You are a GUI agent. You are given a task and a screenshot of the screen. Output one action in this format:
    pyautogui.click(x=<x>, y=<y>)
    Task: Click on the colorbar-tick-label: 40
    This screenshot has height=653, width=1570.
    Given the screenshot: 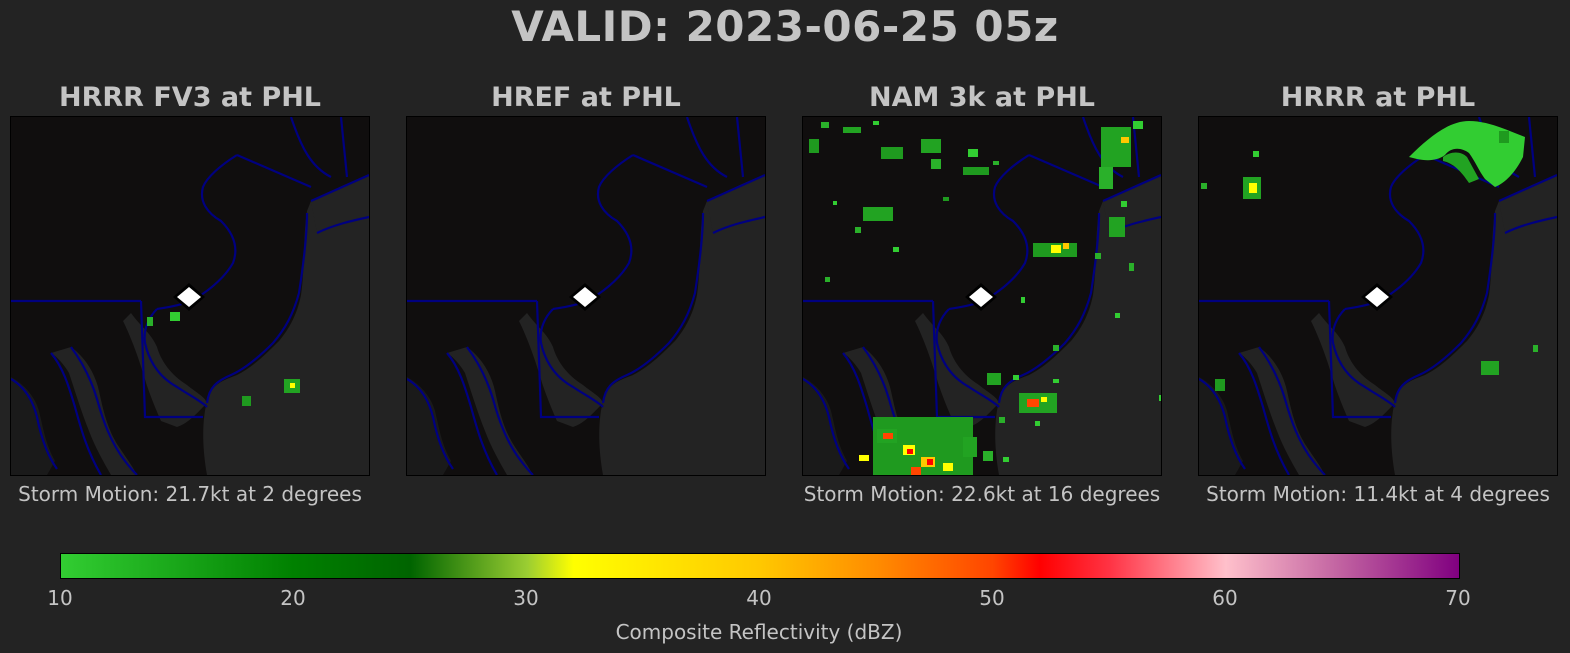 What is the action you would take?
    pyautogui.click(x=759, y=598)
    